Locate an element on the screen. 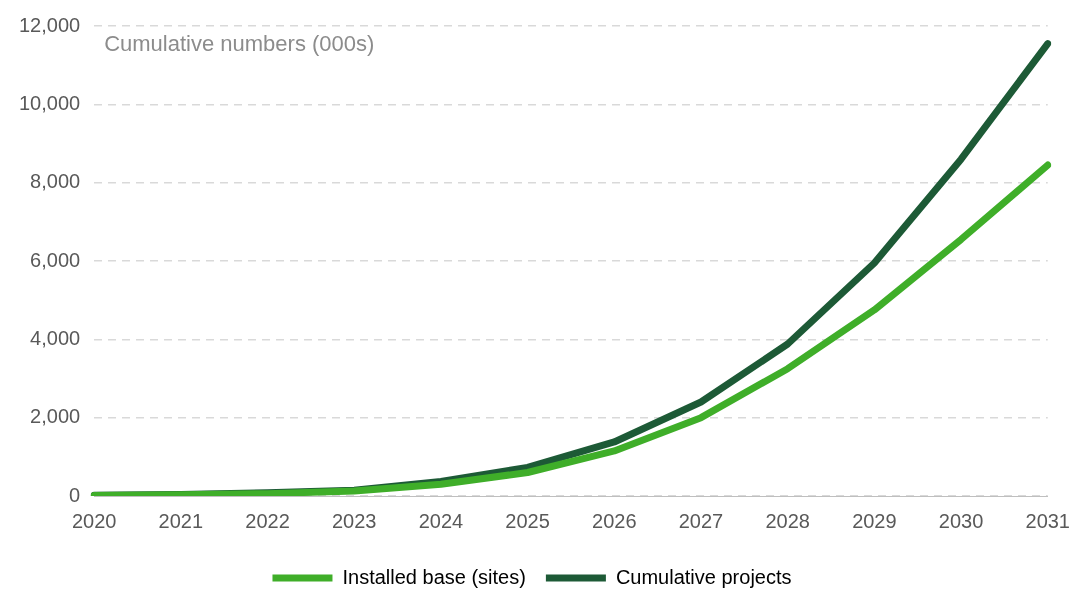 The image size is (1084, 603). y-tick-label: 8,000 is located at coordinates (55, 181).